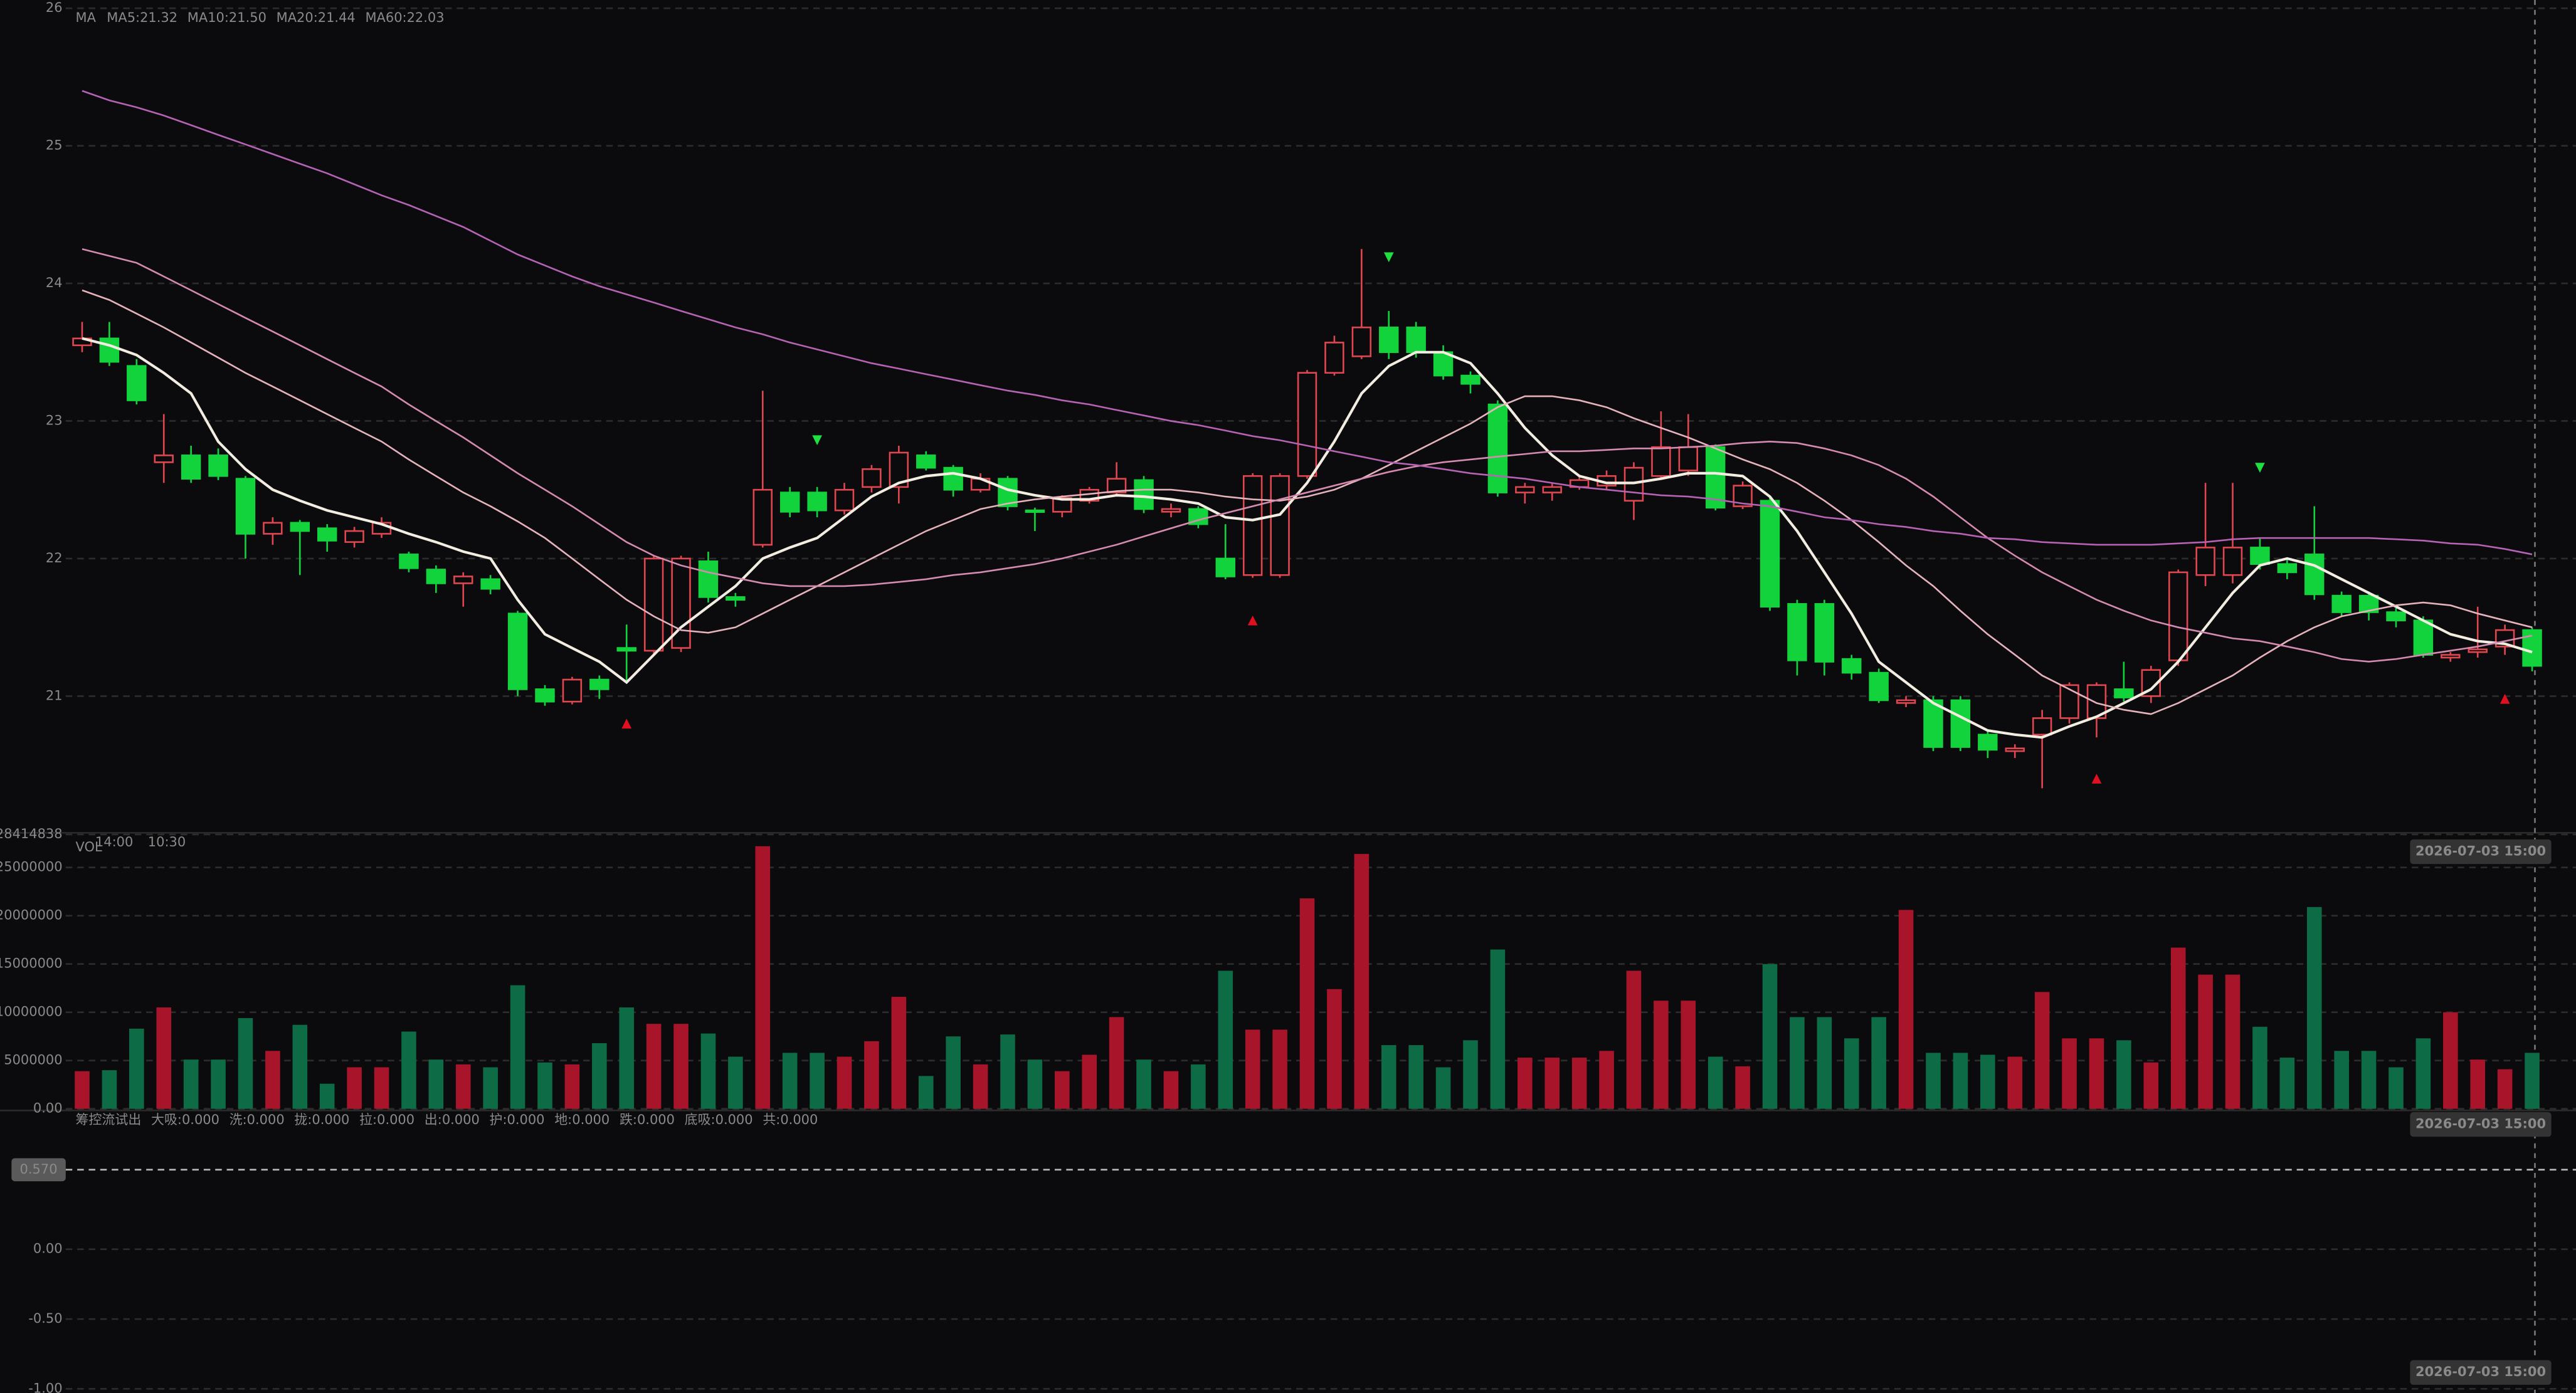 The width and height of the screenshot is (2576, 1393). Describe the element at coordinates (39, 1169) in the screenshot. I see `current-value-label: 0.570` at that location.